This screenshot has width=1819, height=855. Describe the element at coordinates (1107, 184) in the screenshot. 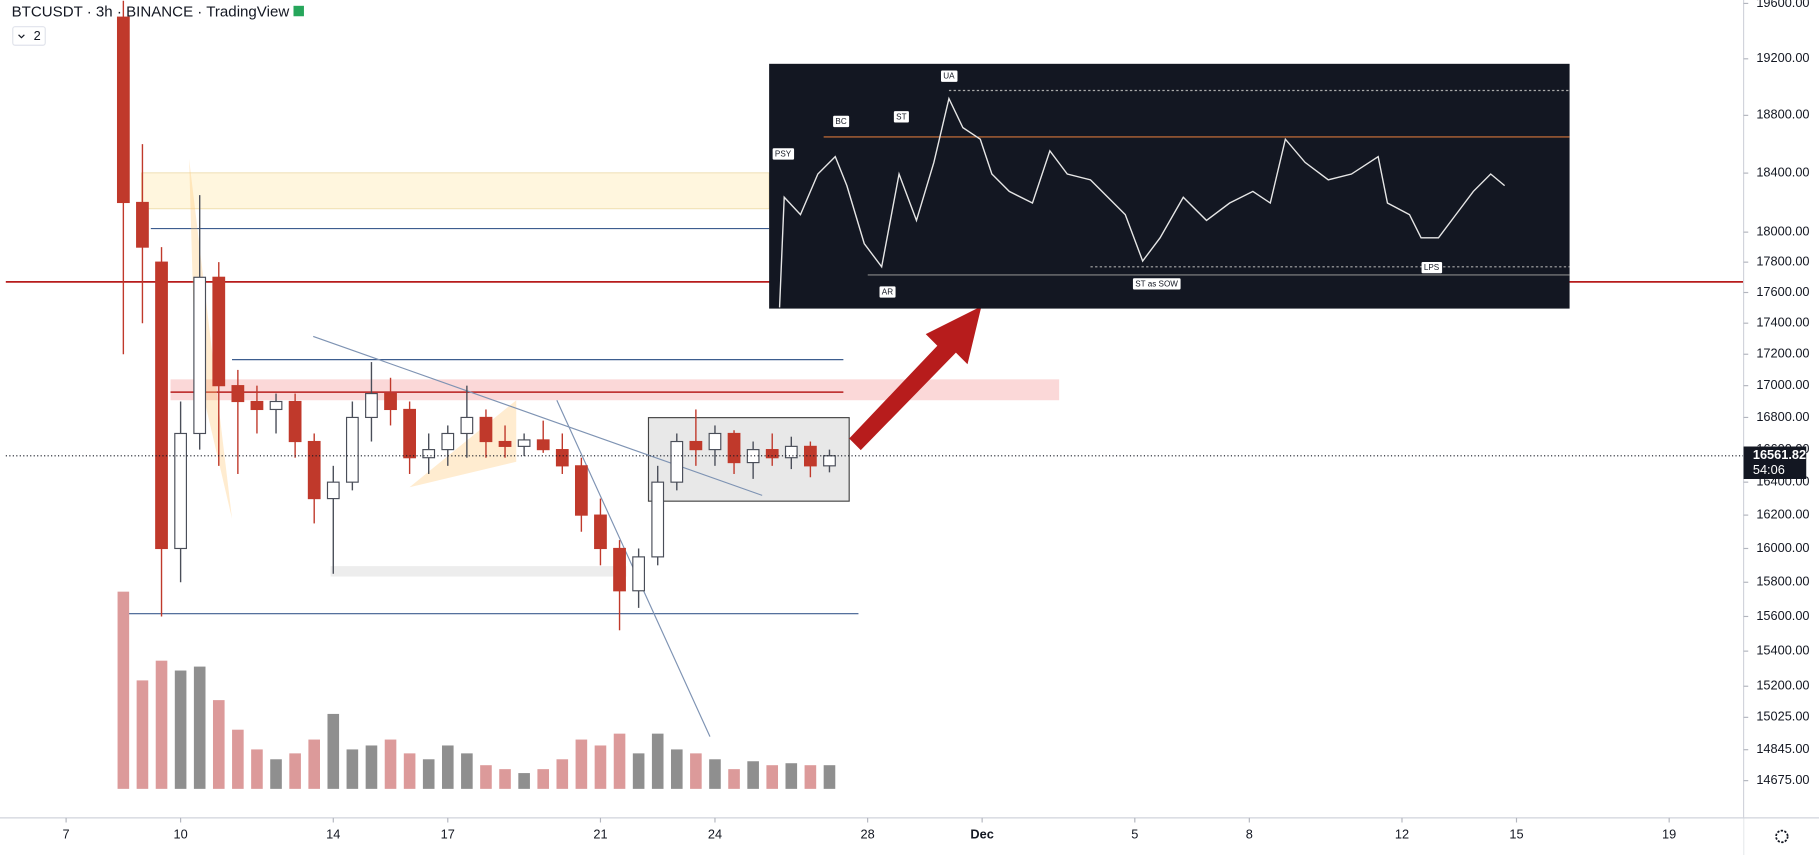

I see `inset-labels: PSY BC ST UA AR ST as SOW LPS` at that location.